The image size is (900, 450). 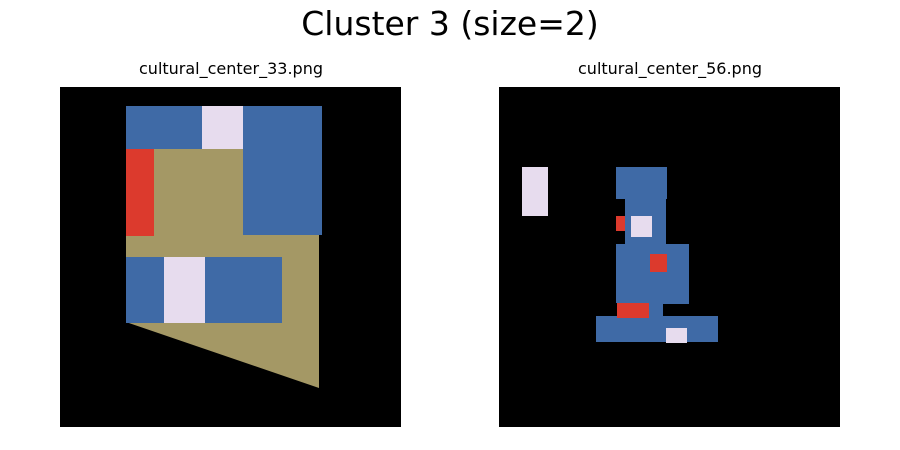 What do you see at coordinates (223, 127) in the screenshot?
I see `lavender-room-top` at bounding box center [223, 127].